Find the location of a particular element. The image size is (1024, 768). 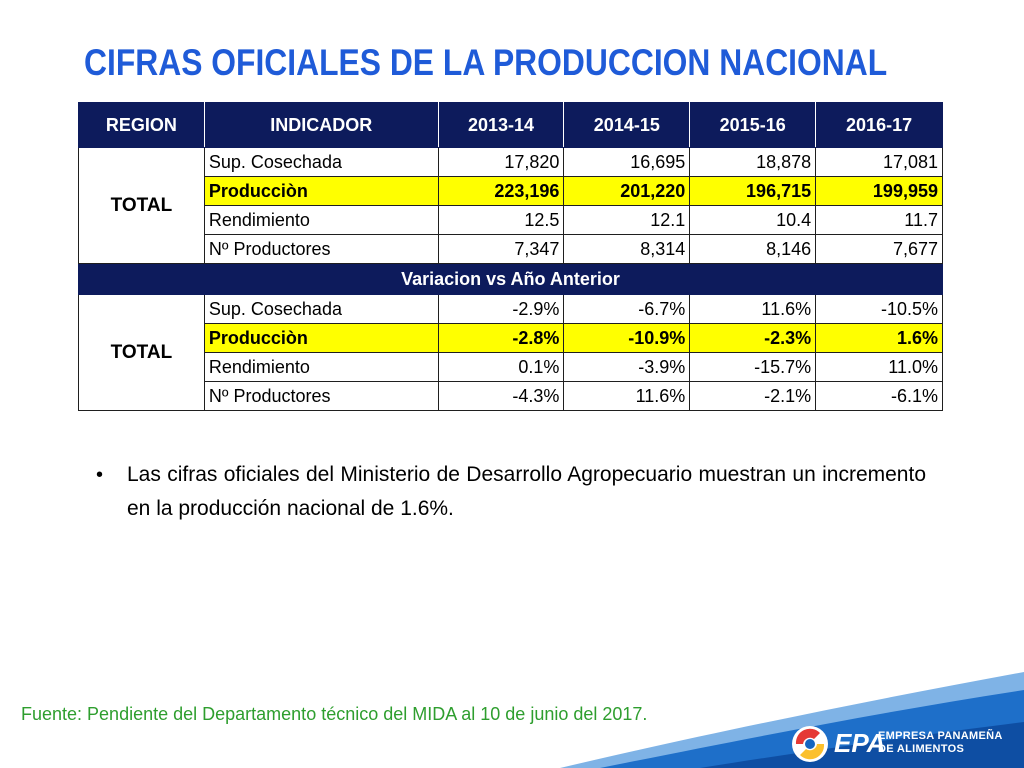

value-cell: 199,959 is located at coordinates (879, 191).